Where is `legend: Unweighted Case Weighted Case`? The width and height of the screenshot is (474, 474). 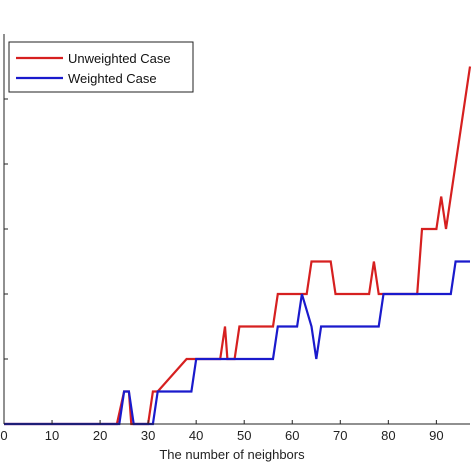 legend: Unweighted Case Weighted Case is located at coordinates (101, 67).